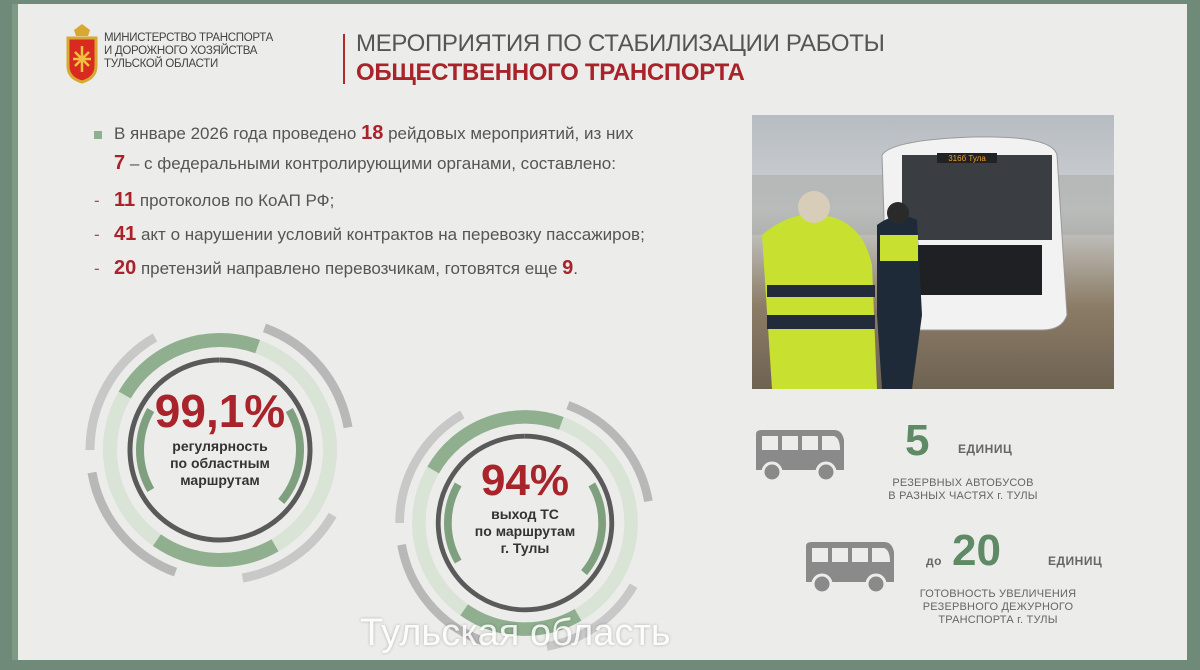  Describe the element at coordinates (550, 72) in the screenshot. I see `page-title-line2: ОБЩЕСТВЕННОГО ТРАНСПОРТА` at that location.